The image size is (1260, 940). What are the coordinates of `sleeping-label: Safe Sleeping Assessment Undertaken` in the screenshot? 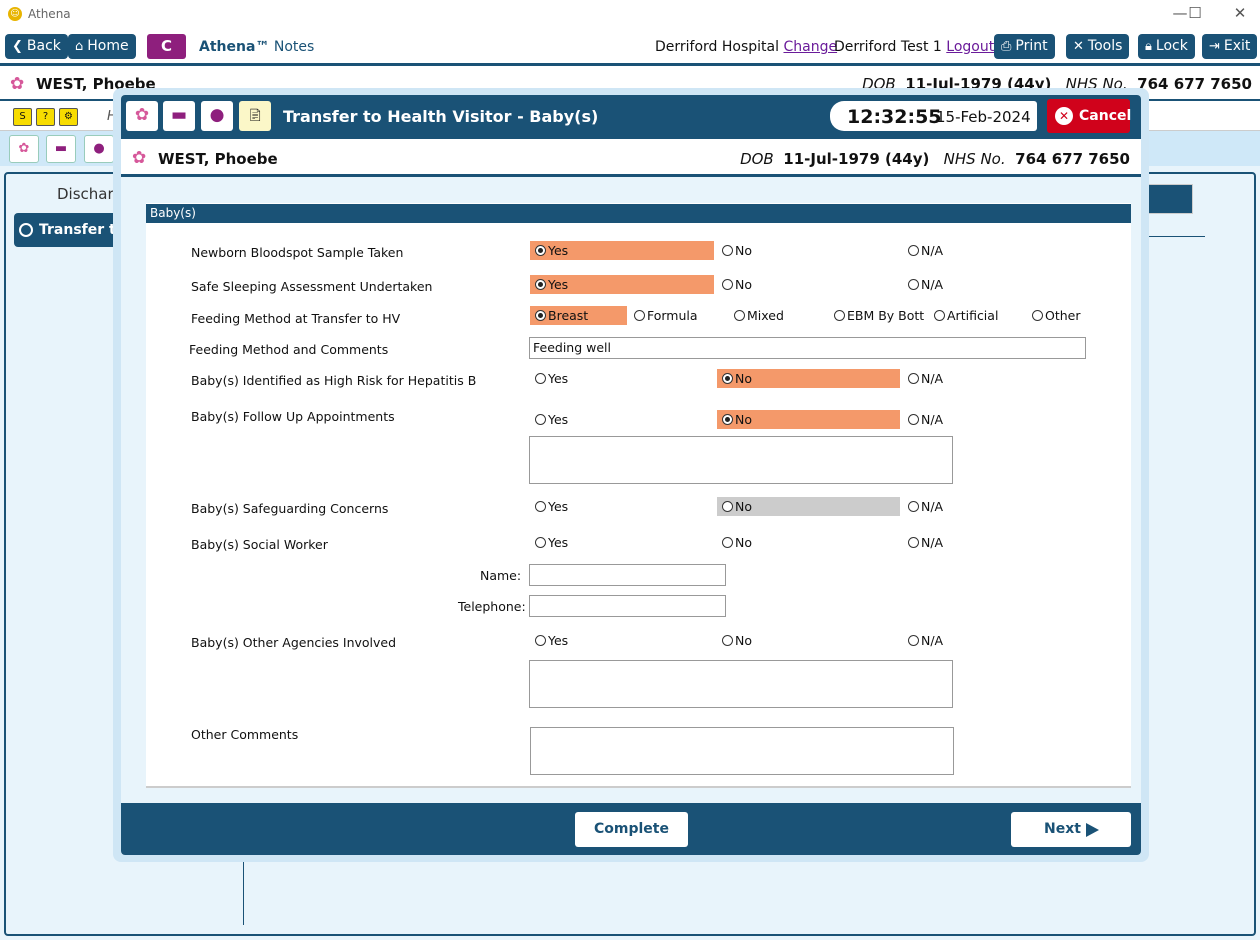 It's located at (312, 286).